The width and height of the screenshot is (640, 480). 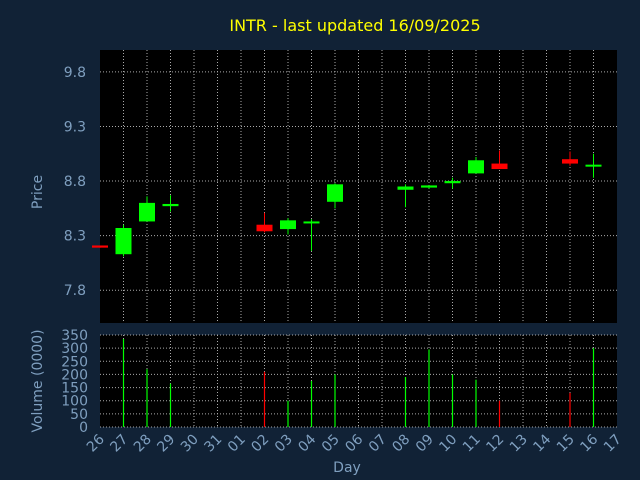 What do you see at coordinates (213, 444) in the screenshot?
I see `x-tick-label: 31` at bounding box center [213, 444].